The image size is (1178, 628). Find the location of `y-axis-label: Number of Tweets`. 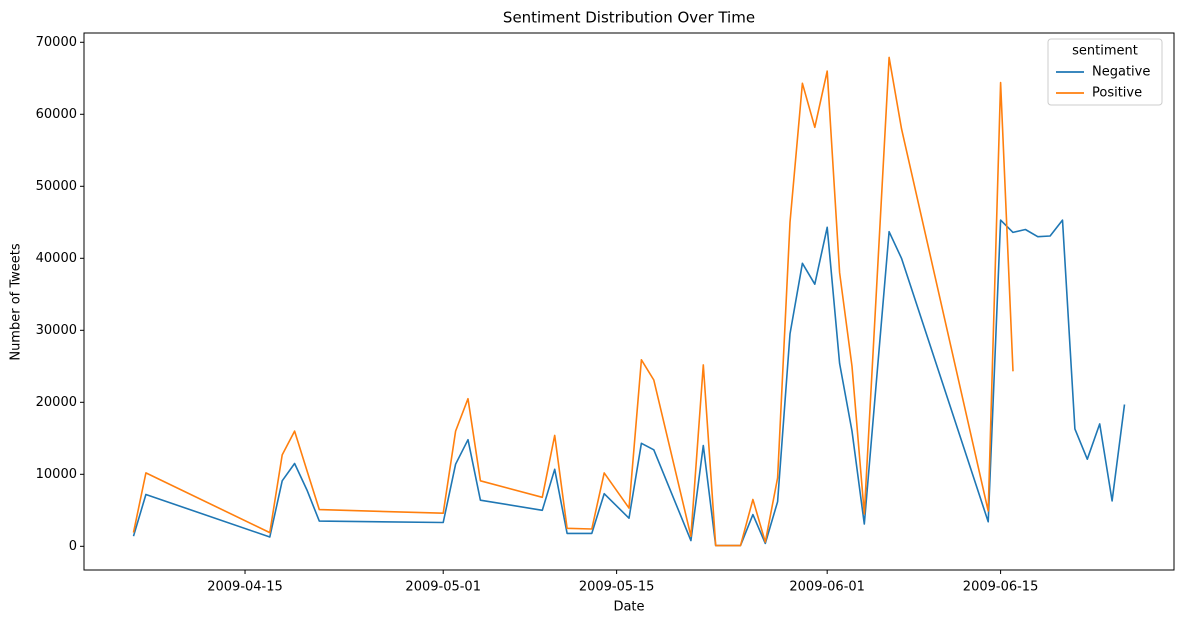

y-axis-label: Number of Tweets is located at coordinates (16, 302).